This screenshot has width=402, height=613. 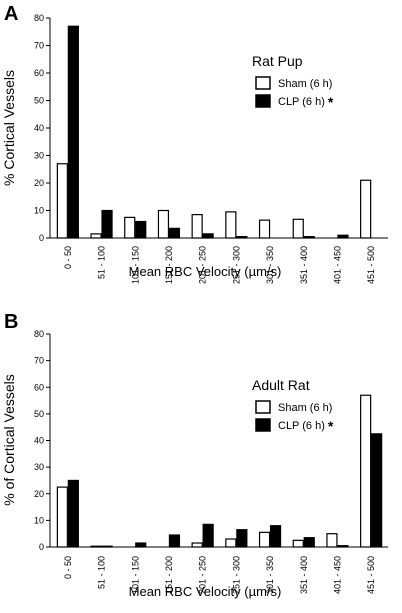 What do you see at coordinates (9, 440) in the screenshot?
I see `y-axis-label: % of Cortical Vessels` at bounding box center [9, 440].